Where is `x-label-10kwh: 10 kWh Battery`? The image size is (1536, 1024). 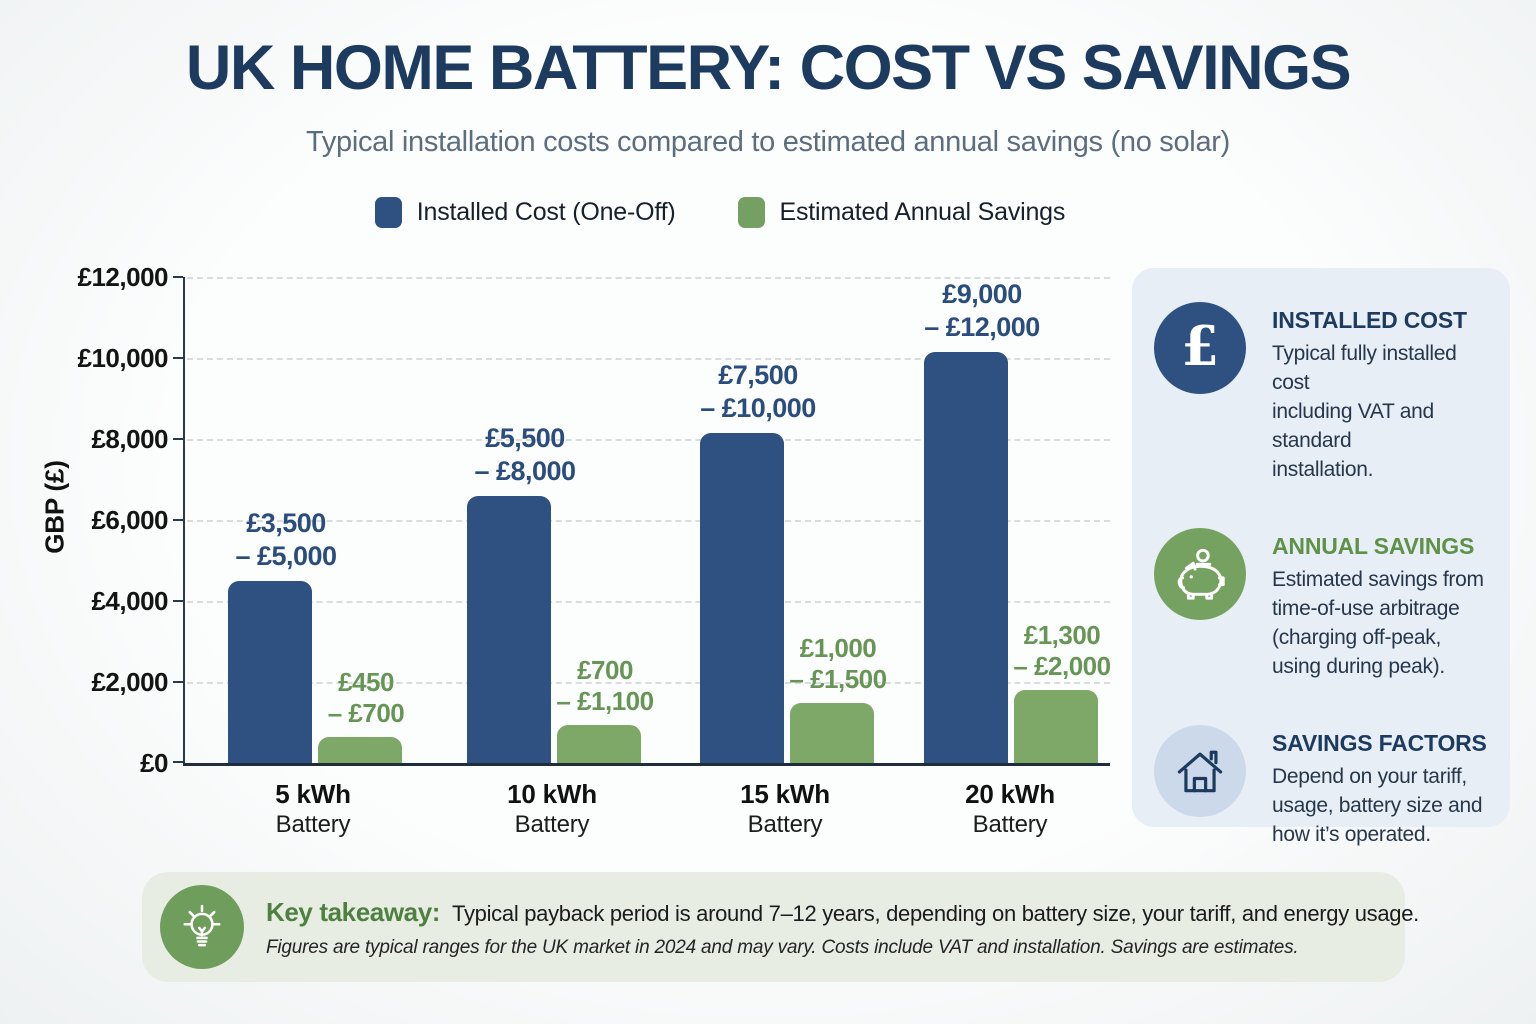
x-label-10kwh: 10 kWh Battery is located at coordinates (552, 808).